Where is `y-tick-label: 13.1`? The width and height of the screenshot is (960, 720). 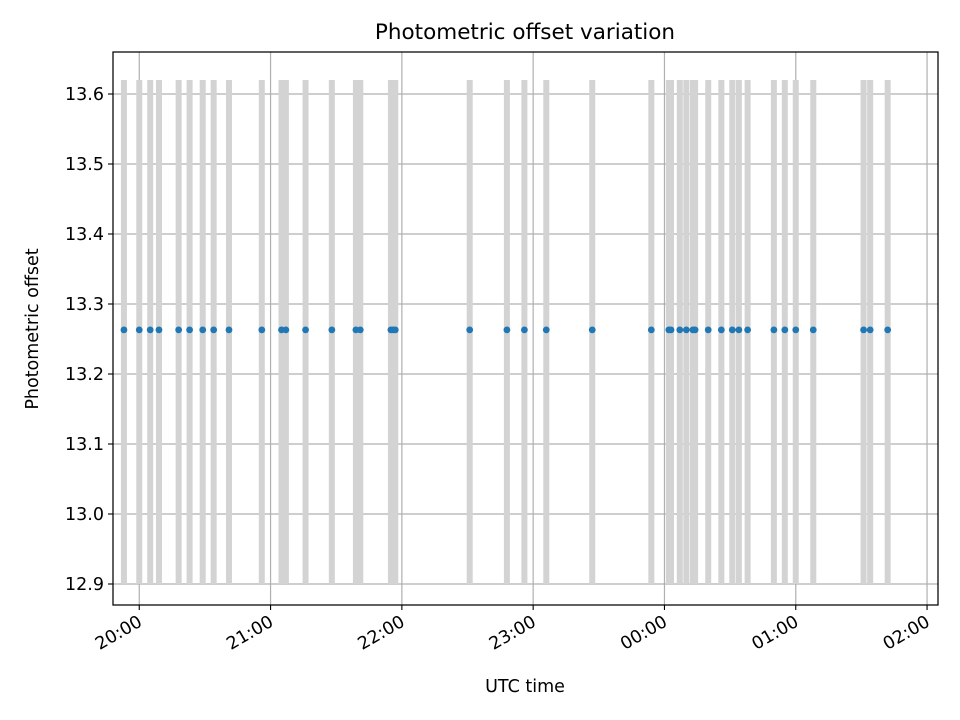 y-tick-label: 13.1 is located at coordinates (84, 445).